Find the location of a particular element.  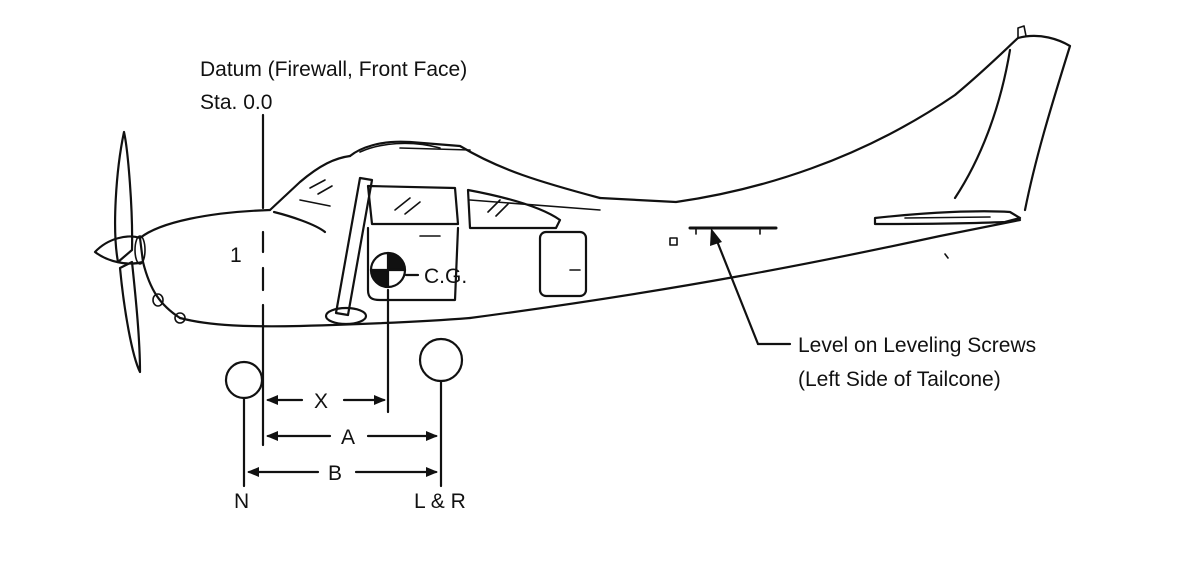

cabin-bottom is located at coordinates (325, 322).